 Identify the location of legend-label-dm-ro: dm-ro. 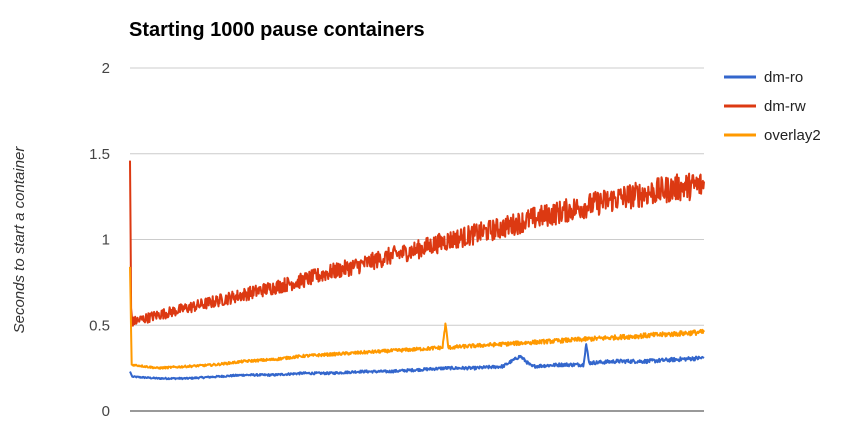
(783, 77).